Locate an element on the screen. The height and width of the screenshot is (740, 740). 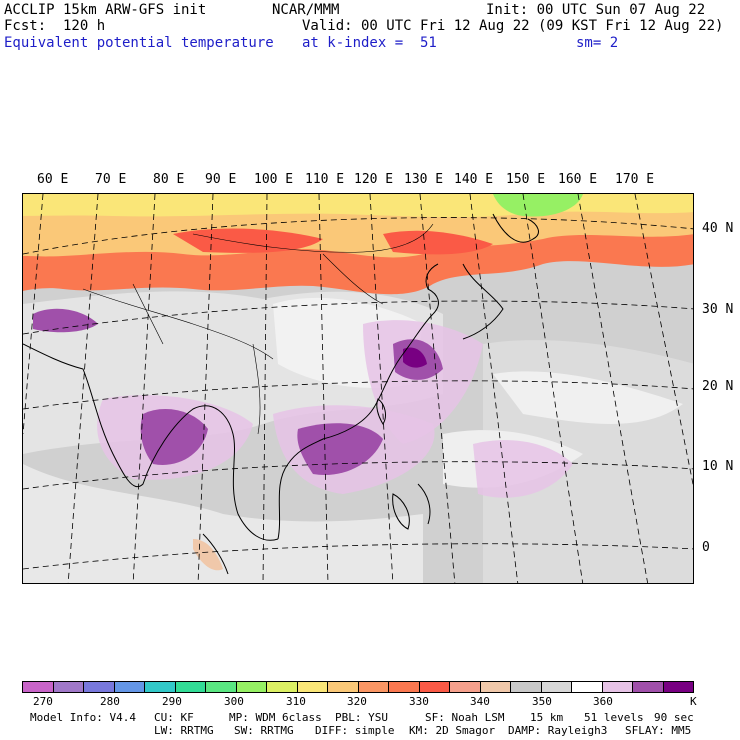
lon-label: 90 E is located at coordinates (221, 179).